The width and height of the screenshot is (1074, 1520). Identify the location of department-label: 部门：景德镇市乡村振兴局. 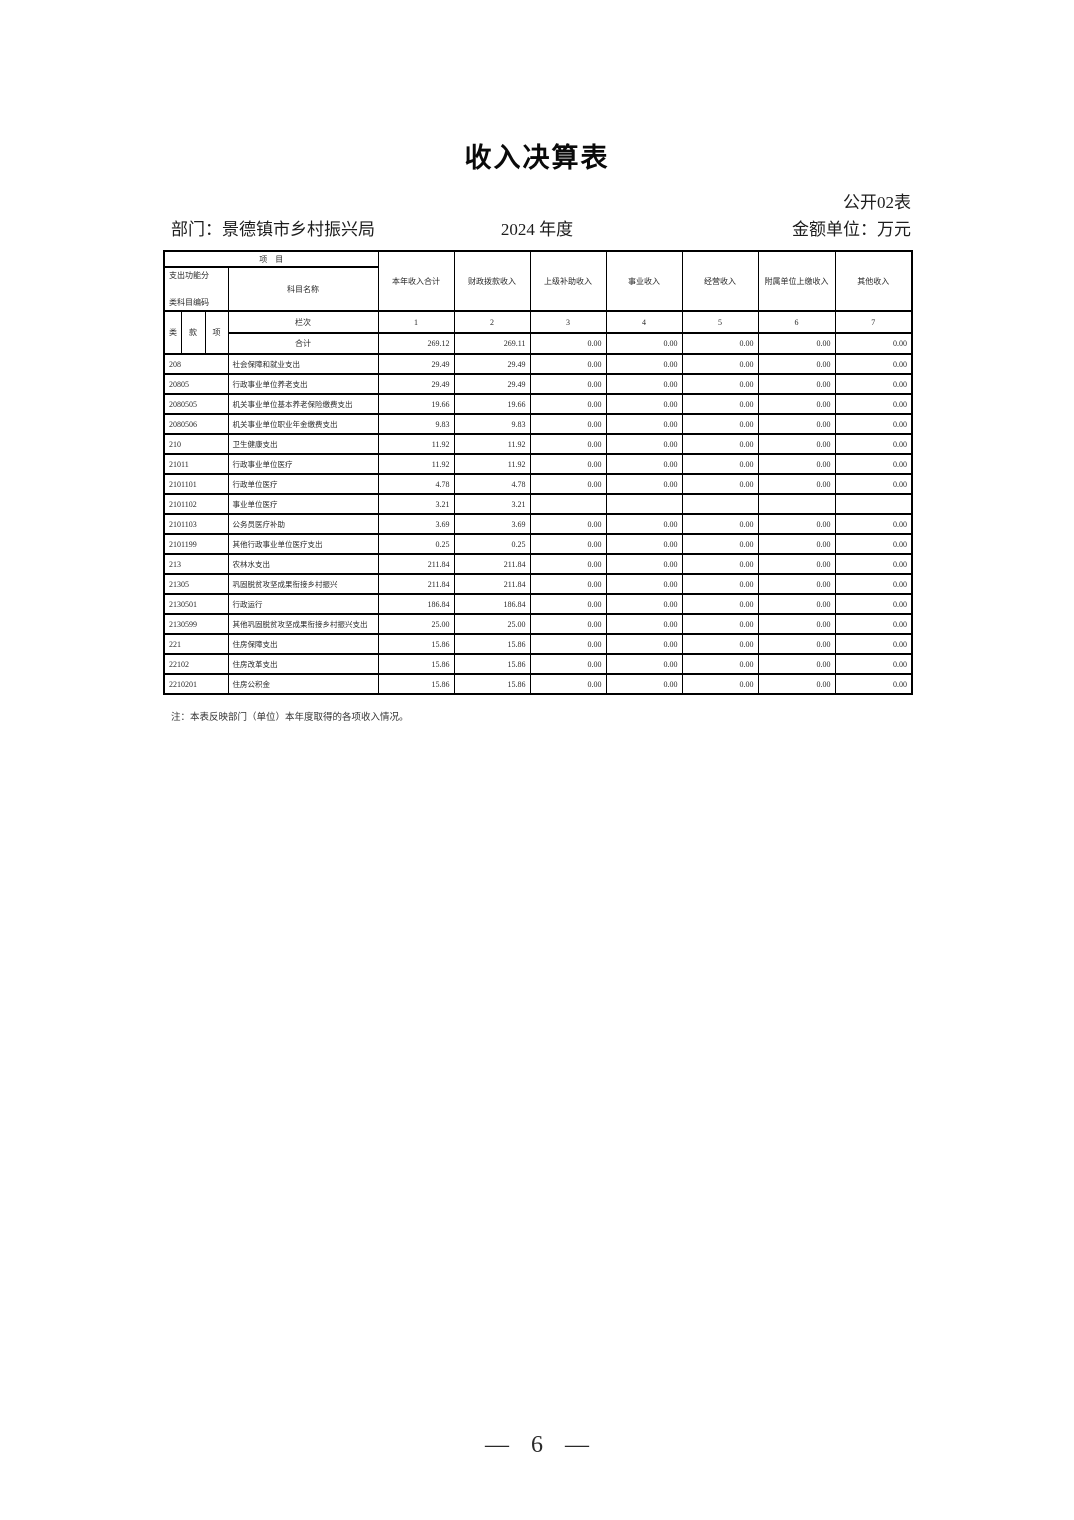
(273, 229).